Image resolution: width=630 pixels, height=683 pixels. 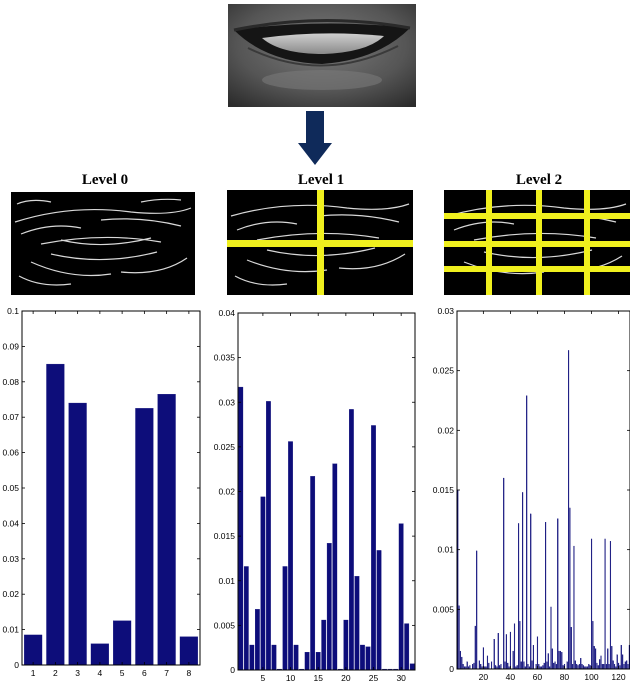 What do you see at coordinates (291, 678) in the screenshot?
I see `x-tick-label: 10` at bounding box center [291, 678].